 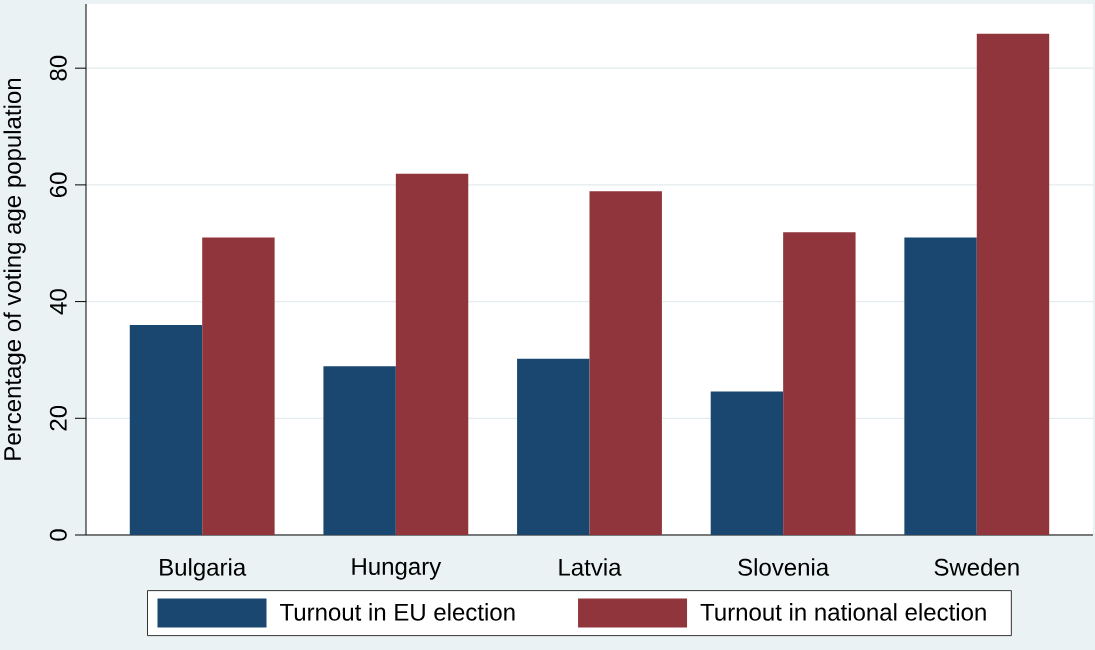 What do you see at coordinates (784, 567) in the screenshot?
I see `x-tick-label: Slovenia` at bounding box center [784, 567].